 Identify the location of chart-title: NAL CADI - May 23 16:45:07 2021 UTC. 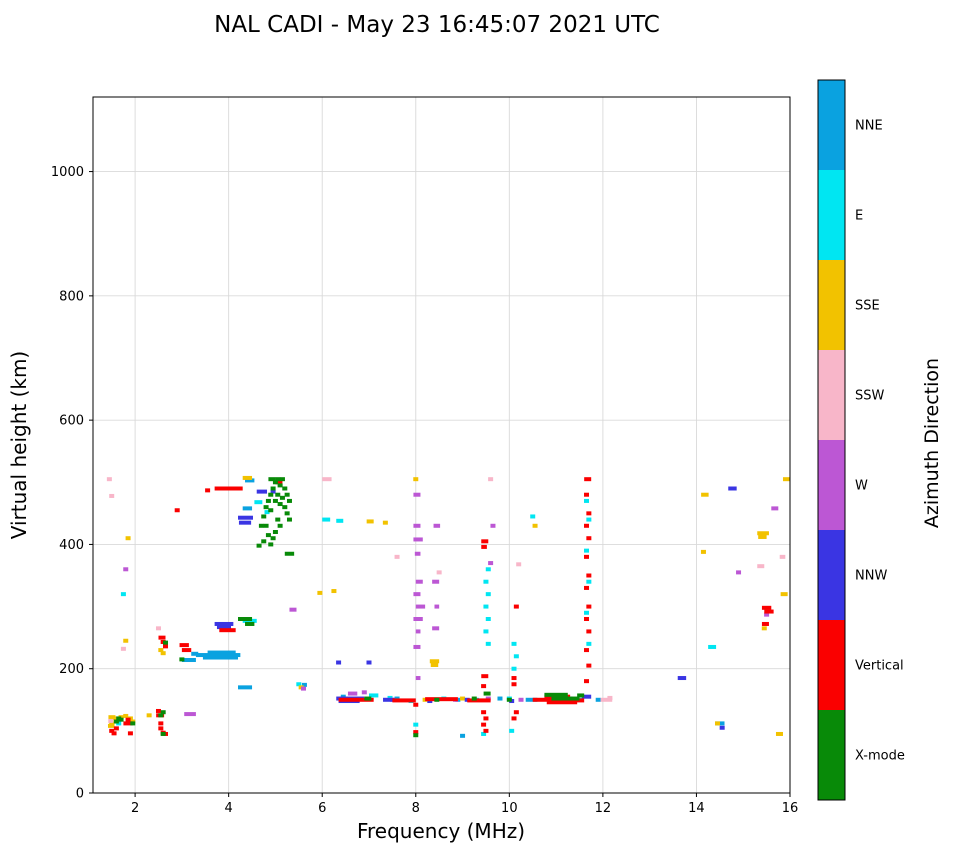
(437, 25).